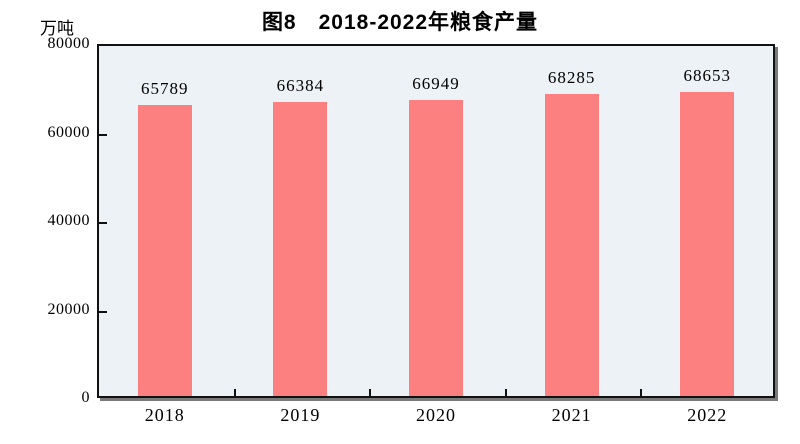 The width and height of the screenshot is (800, 444). Describe the element at coordinates (85, 397) in the screenshot. I see `y-tick-label: 0` at that location.